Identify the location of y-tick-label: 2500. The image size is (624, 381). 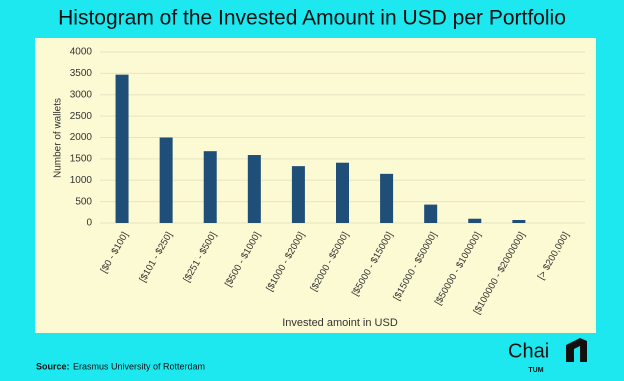
(81, 116).